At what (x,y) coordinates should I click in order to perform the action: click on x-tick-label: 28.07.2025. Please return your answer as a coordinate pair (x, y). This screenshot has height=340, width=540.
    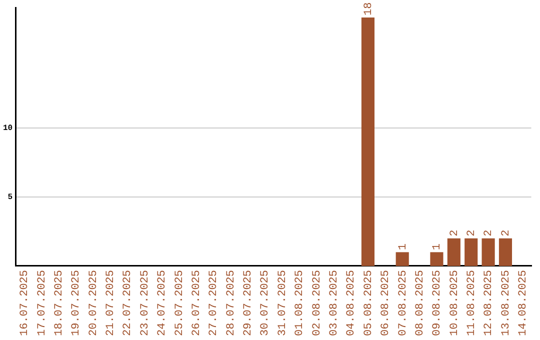
    Looking at the image, I should click on (231, 303).